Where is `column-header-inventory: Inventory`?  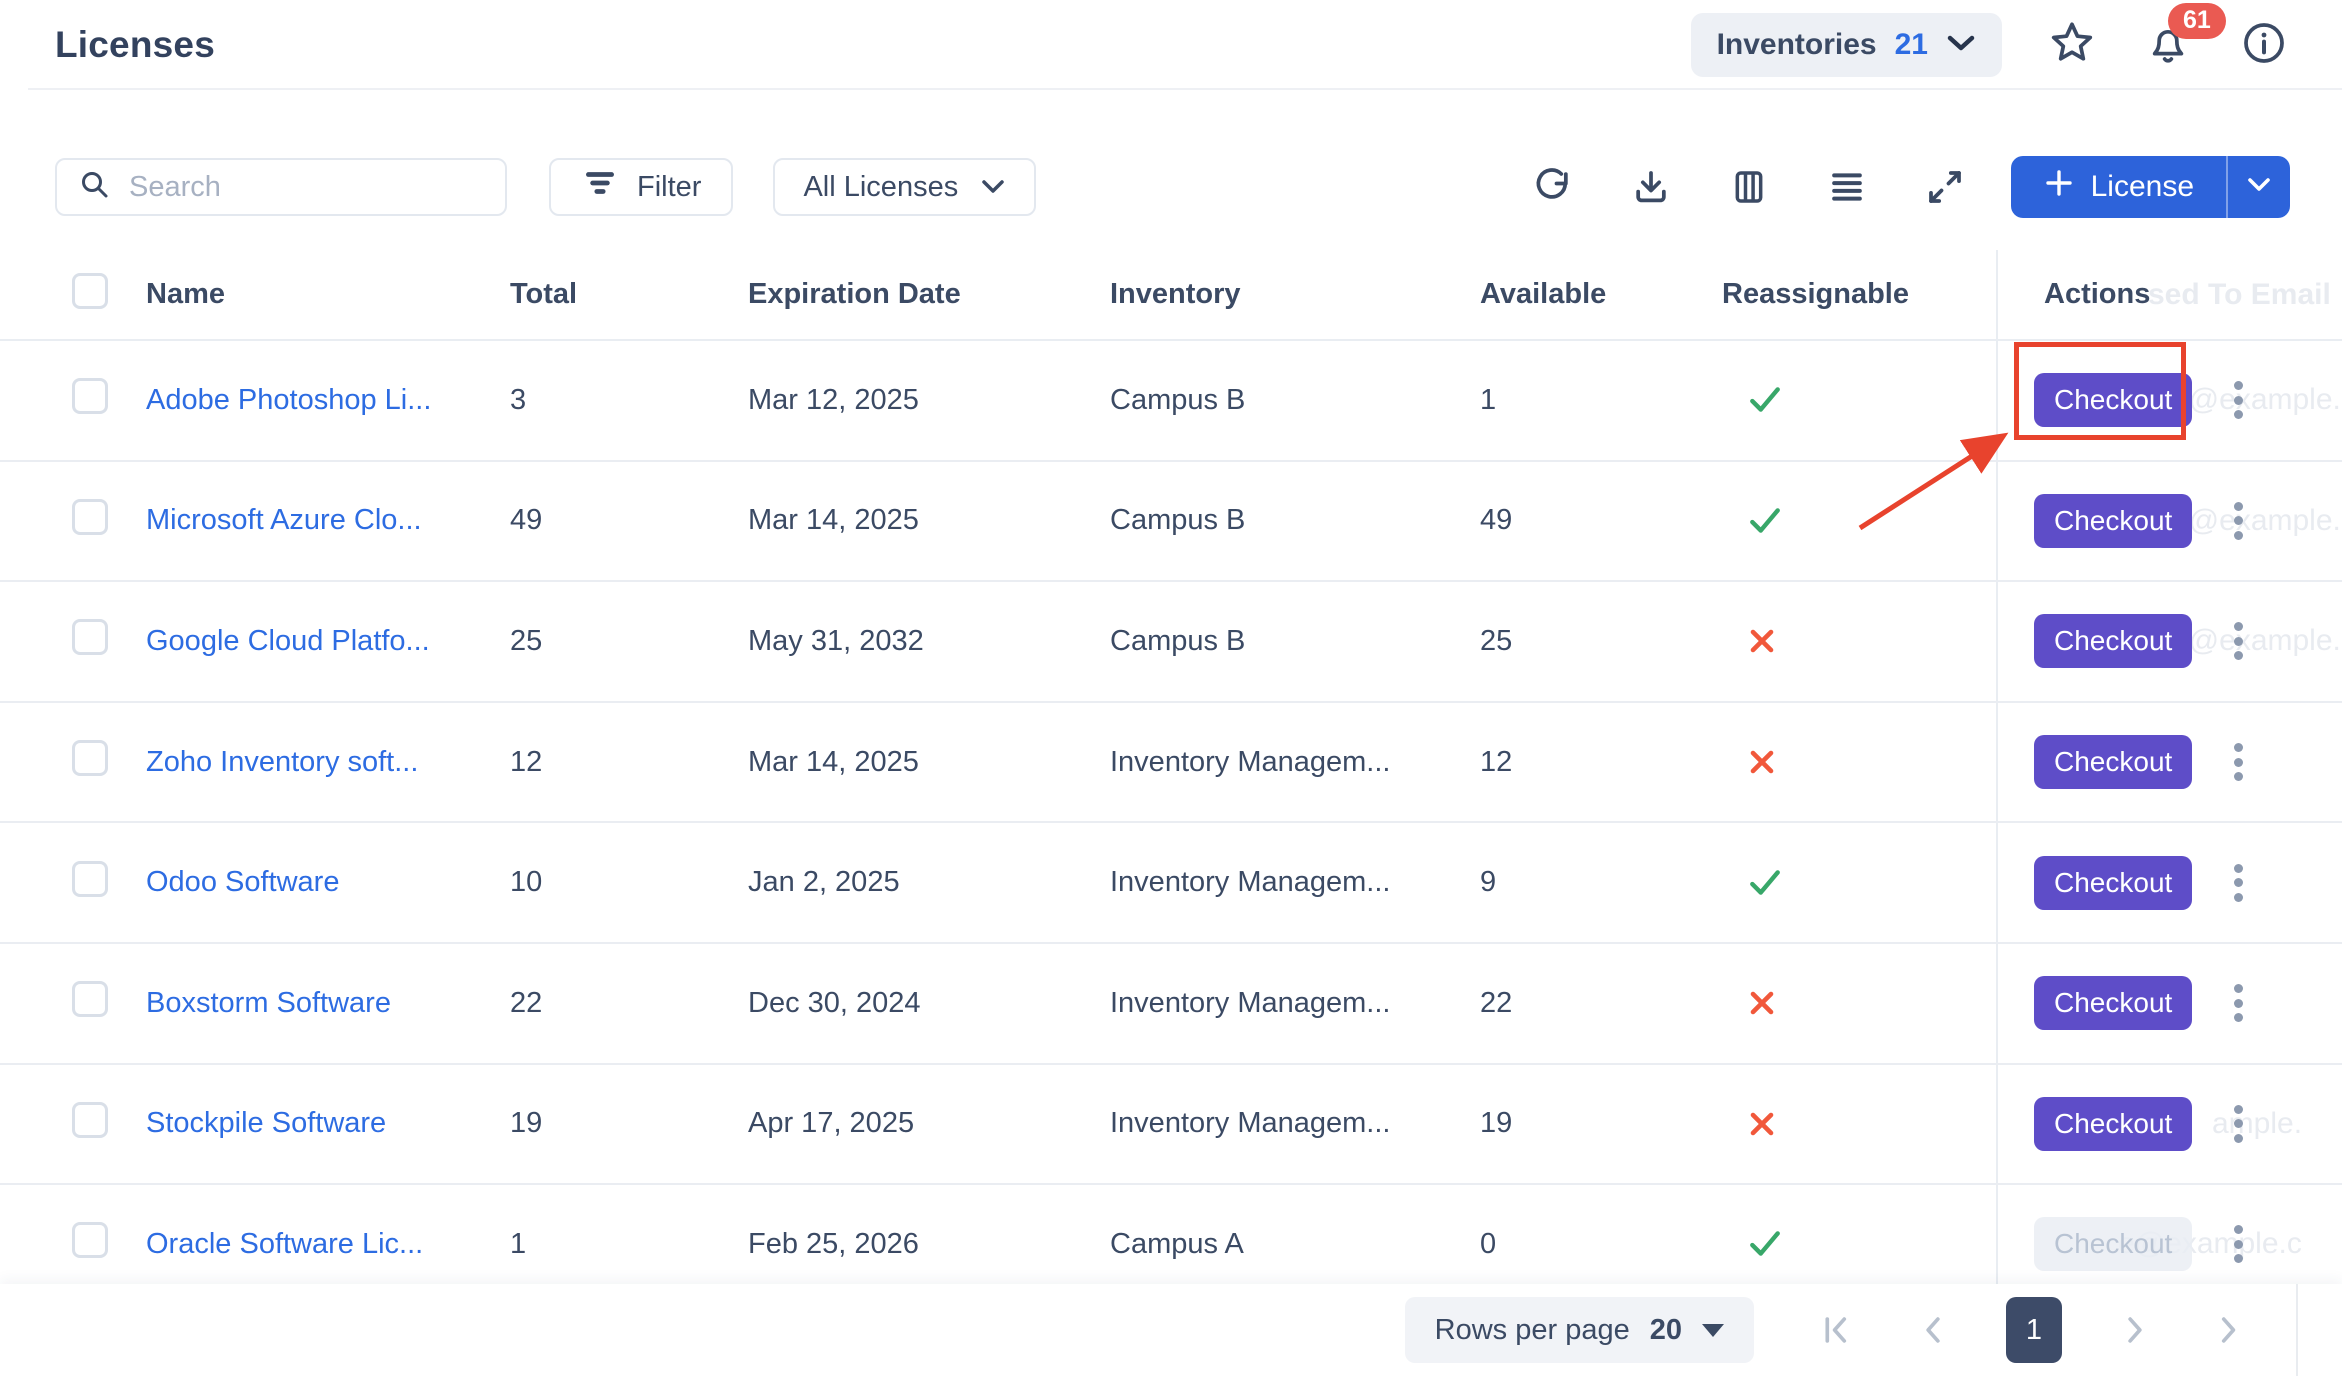
column-header-inventory: Inventory is located at coordinates (1175, 294).